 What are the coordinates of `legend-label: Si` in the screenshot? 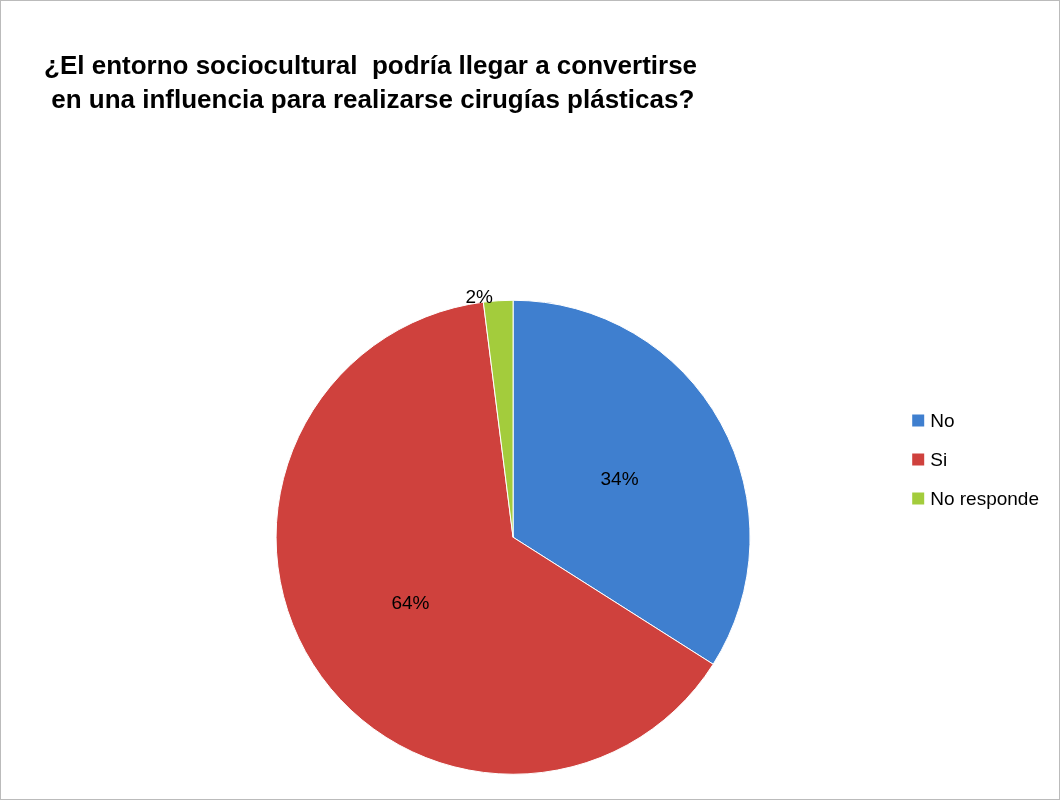 It's located at (939, 459).